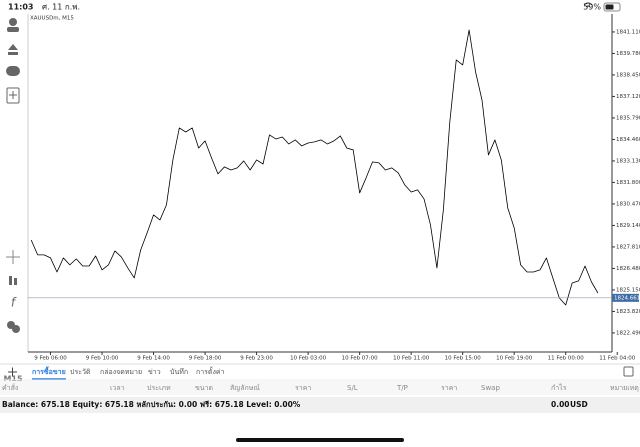  What do you see at coordinates (13, 175) in the screenshot?
I see `toolbar: f` at bounding box center [13, 175].